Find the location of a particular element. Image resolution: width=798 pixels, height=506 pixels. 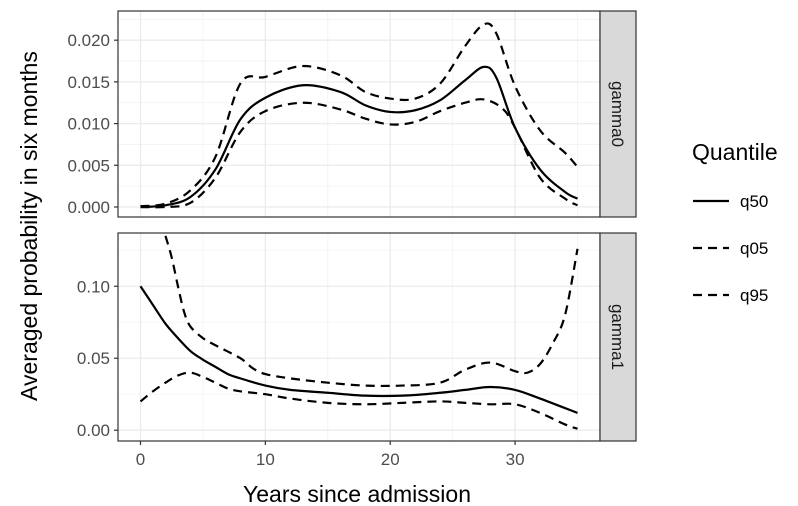

x-axis-title: Years since admission is located at coordinates (357, 493).